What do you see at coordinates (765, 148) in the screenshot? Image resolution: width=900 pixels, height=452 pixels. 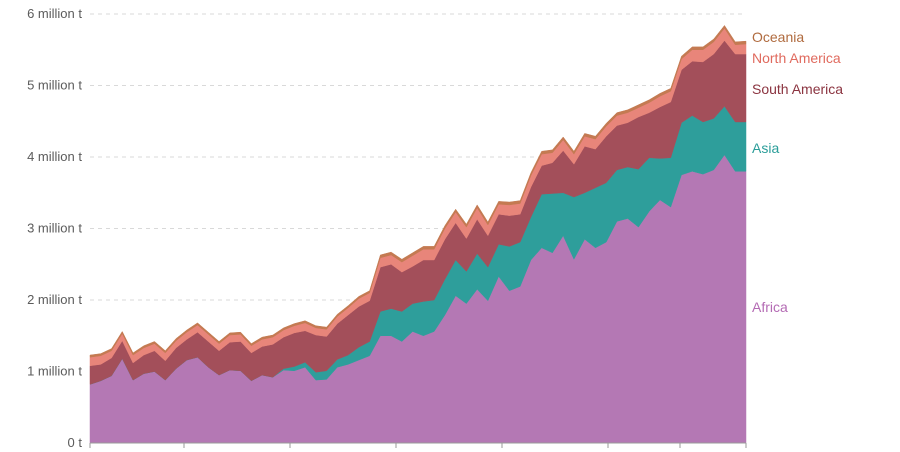 I see `series-label-asia: Asia` at bounding box center [765, 148].